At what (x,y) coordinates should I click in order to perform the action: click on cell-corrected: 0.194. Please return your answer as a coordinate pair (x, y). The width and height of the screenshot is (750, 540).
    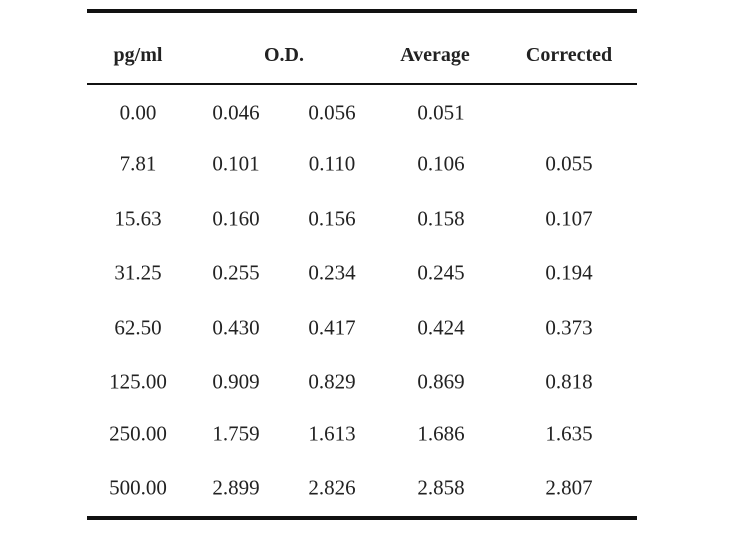
    Looking at the image, I should click on (569, 272).